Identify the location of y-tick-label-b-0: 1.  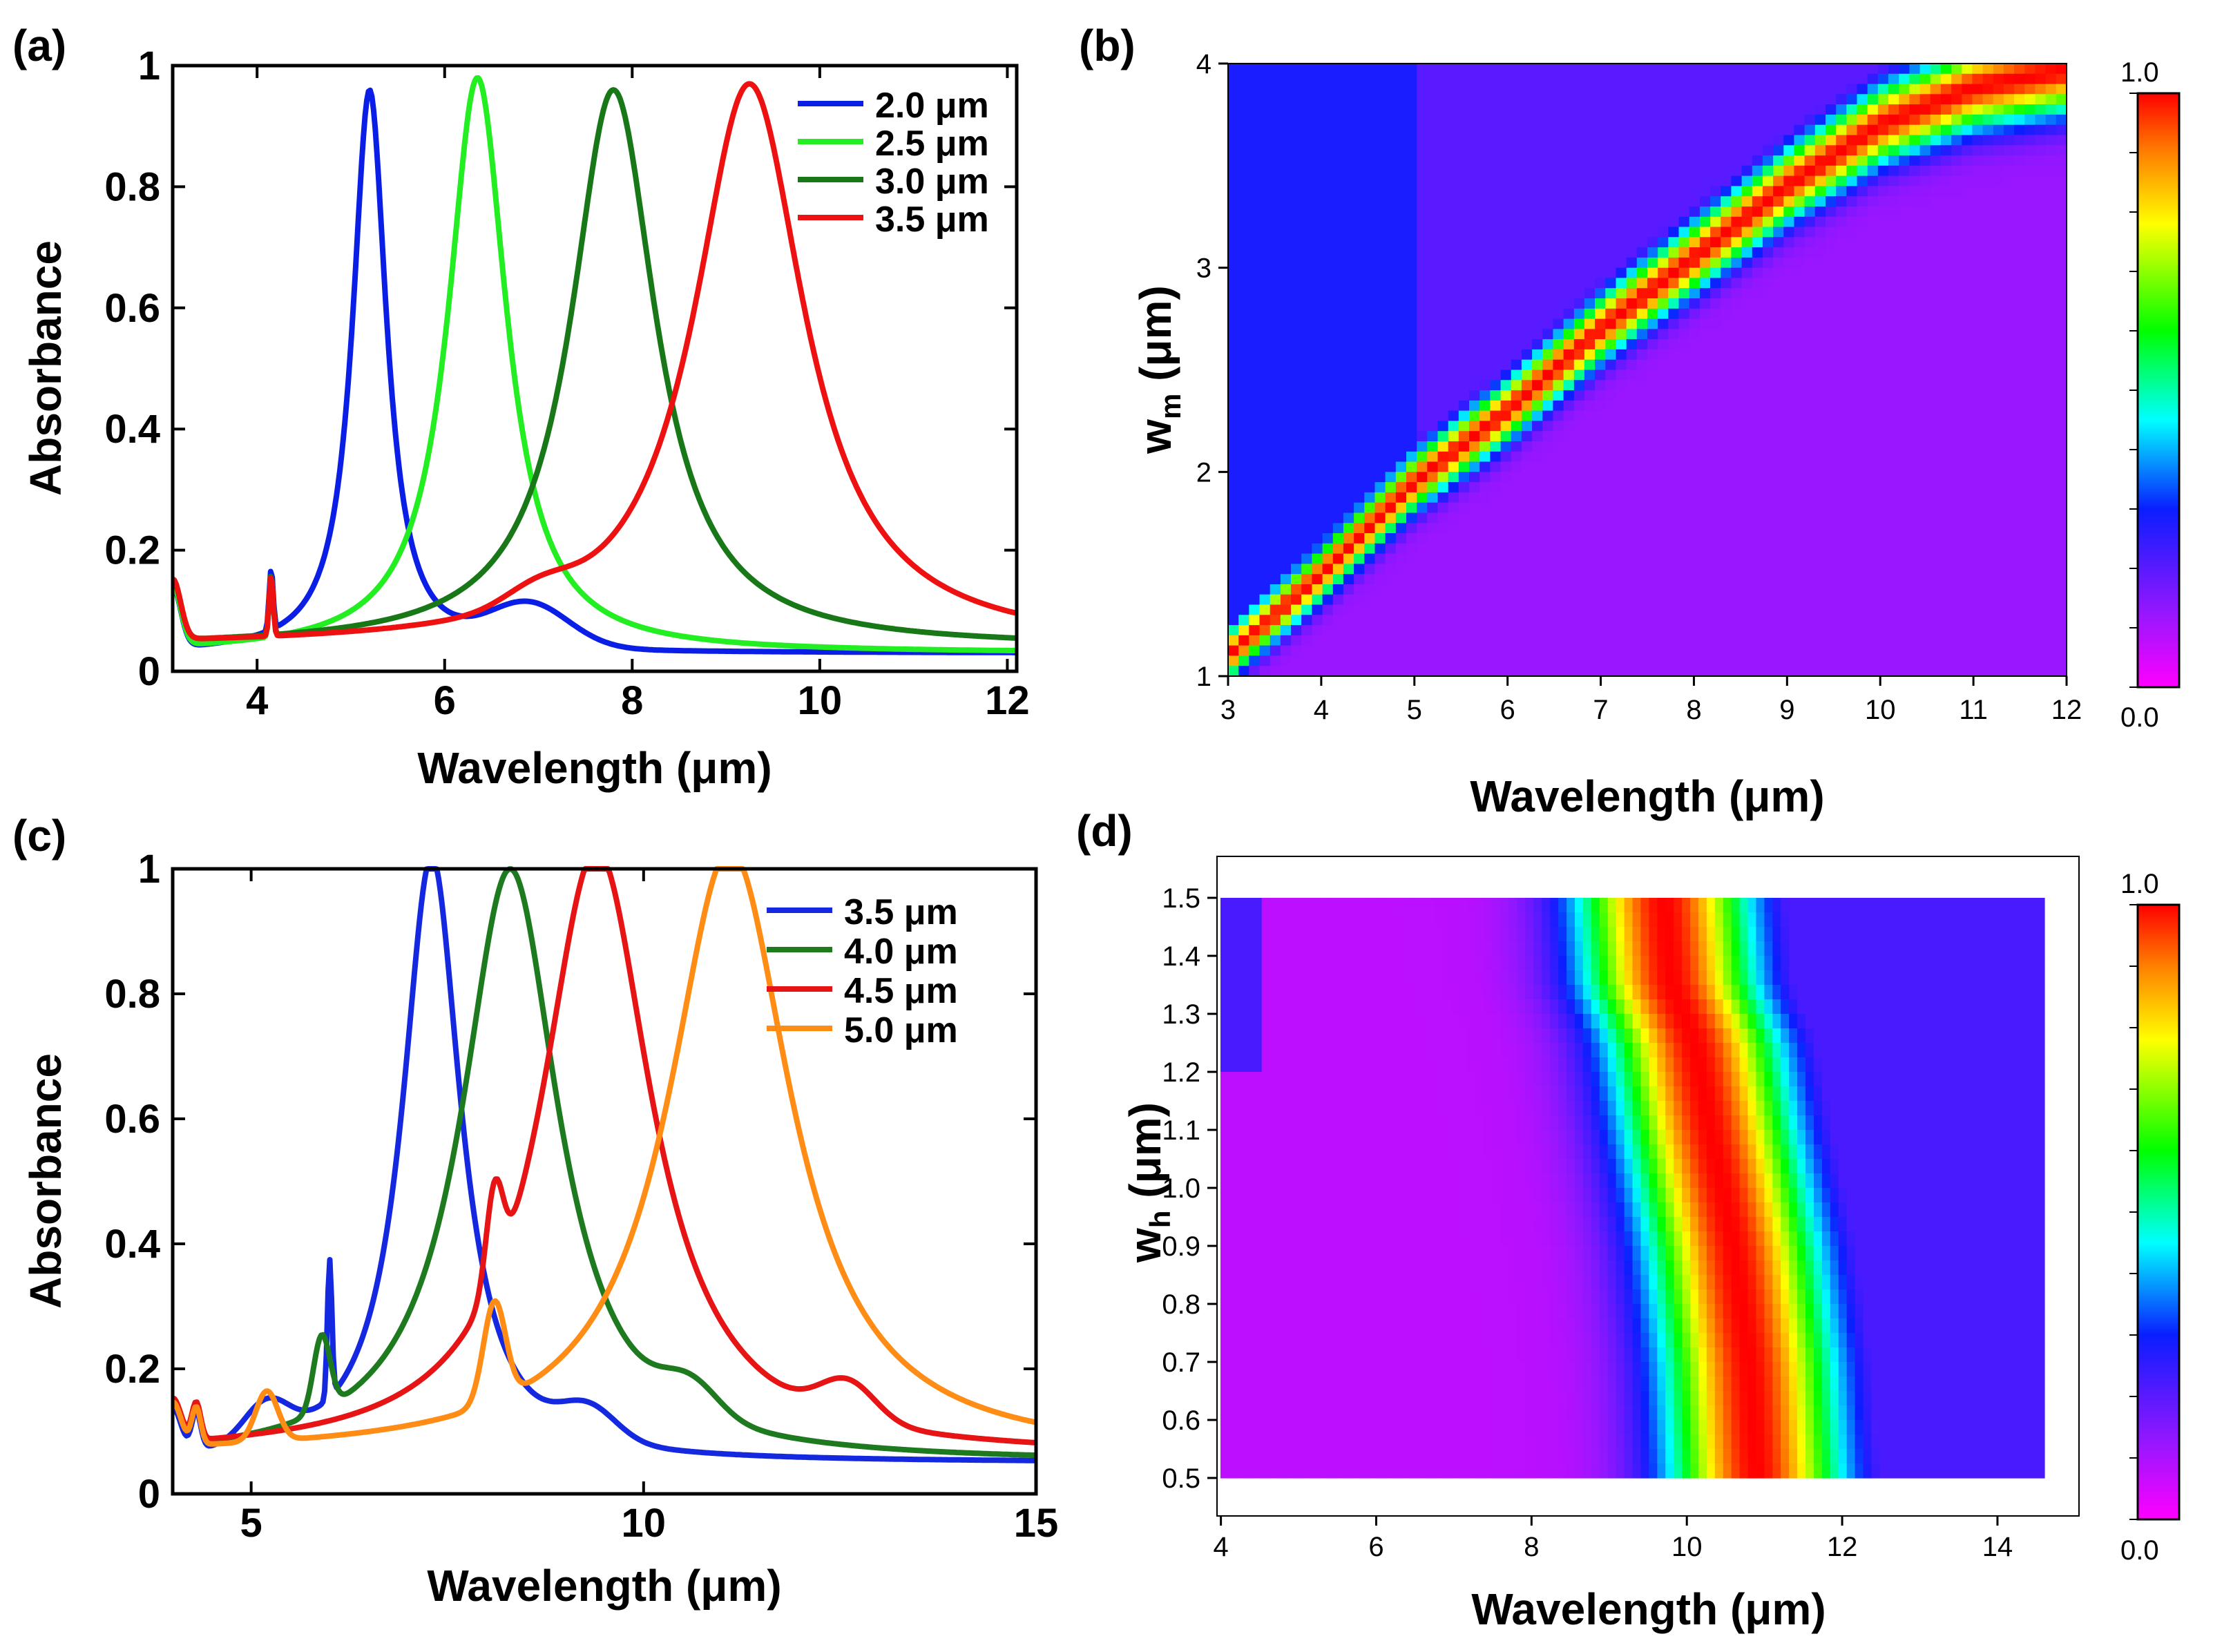
(1203, 677).